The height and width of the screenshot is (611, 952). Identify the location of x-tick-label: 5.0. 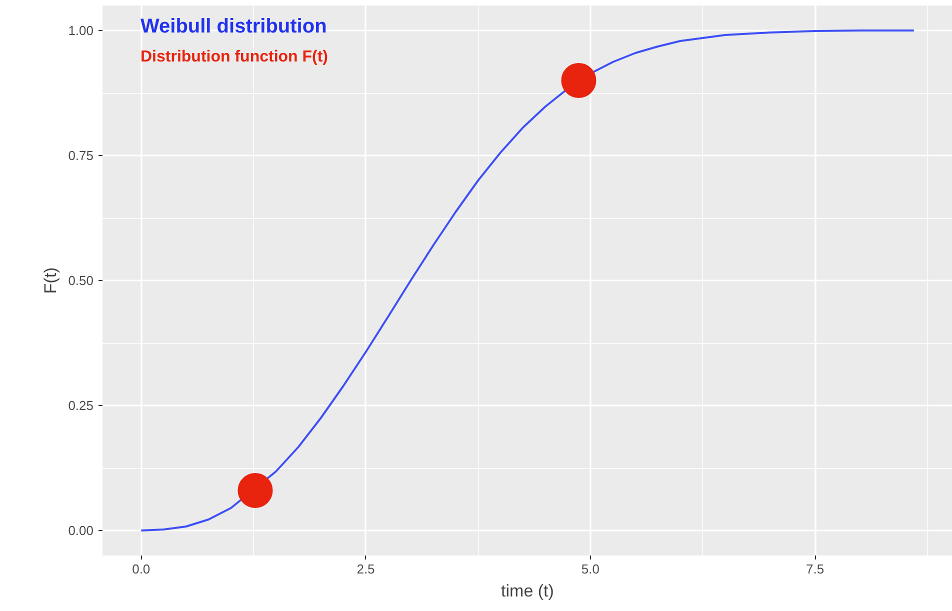
(590, 569).